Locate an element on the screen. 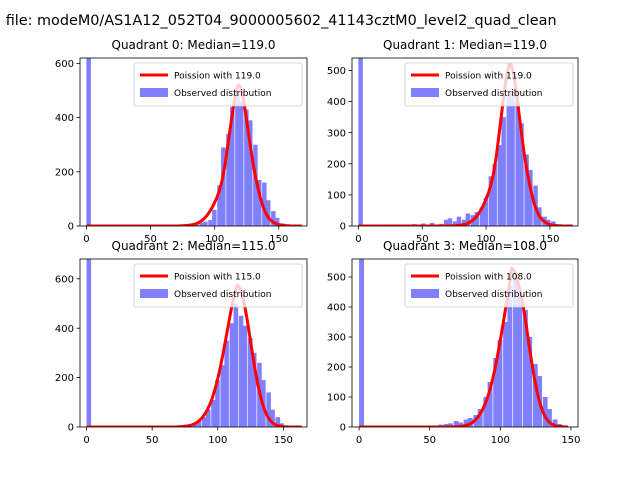 This screenshot has width=640, height=480. legend-label: Poission with 108.0 is located at coordinates (488, 278).